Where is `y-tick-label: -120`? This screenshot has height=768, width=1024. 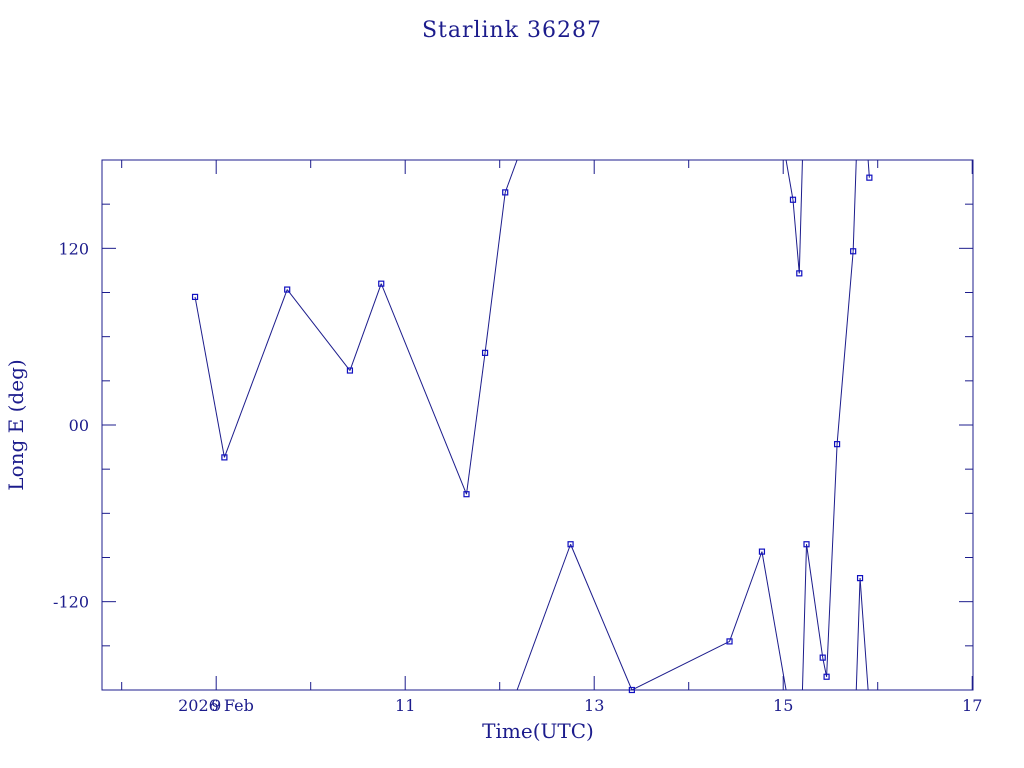 y-tick-label: -120 is located at coordinates (71, 602).